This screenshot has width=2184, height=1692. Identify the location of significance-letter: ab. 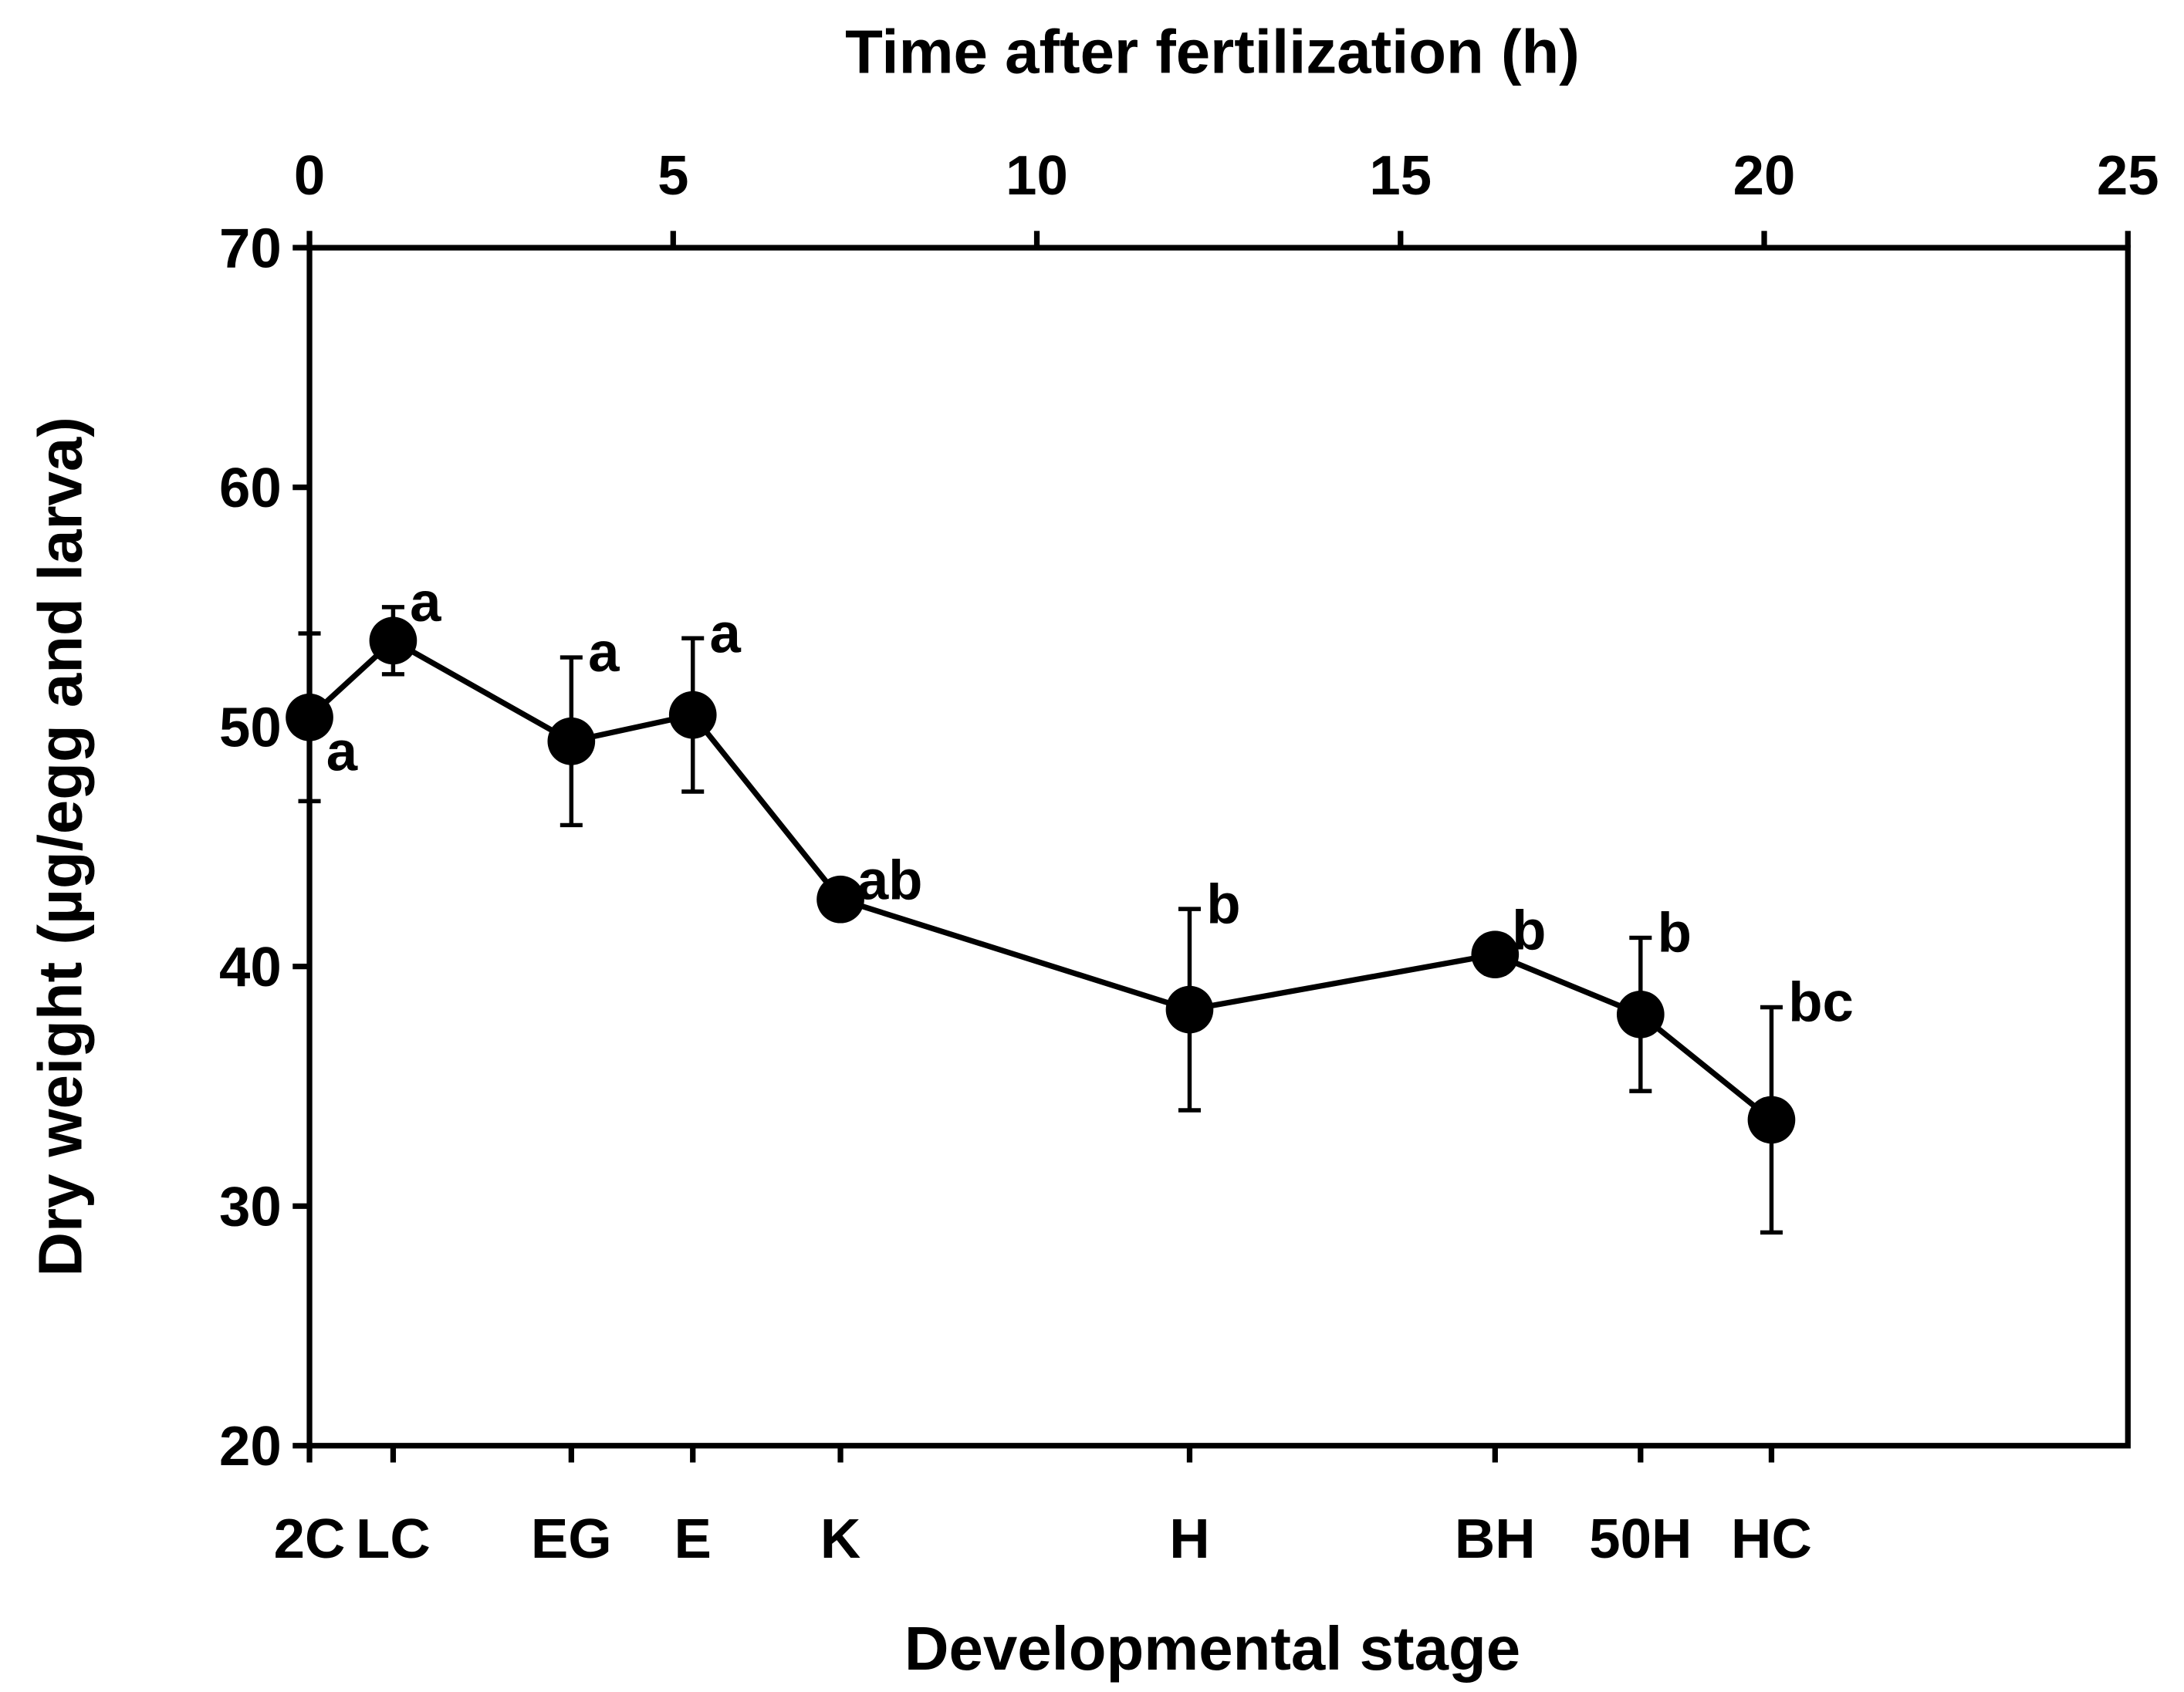
(890, 880).